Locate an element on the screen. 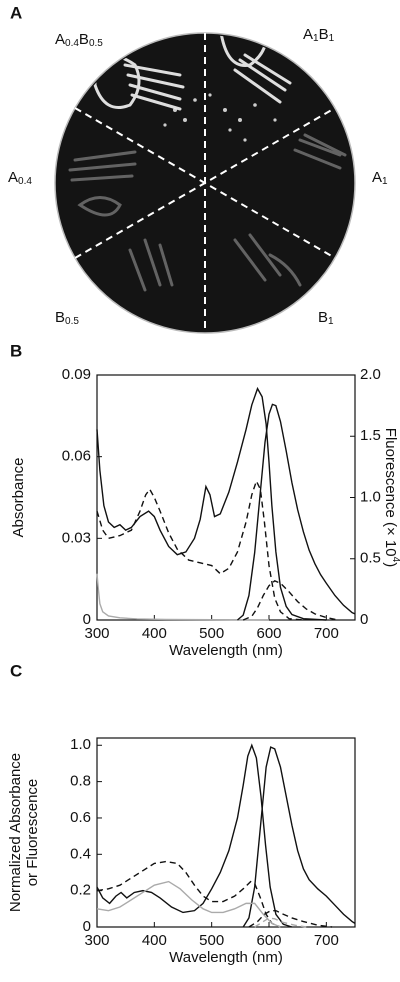 Image resolution: width=400 pixels, height=982 pixels. sector-label: B1 is located at coordinates (326, 318).